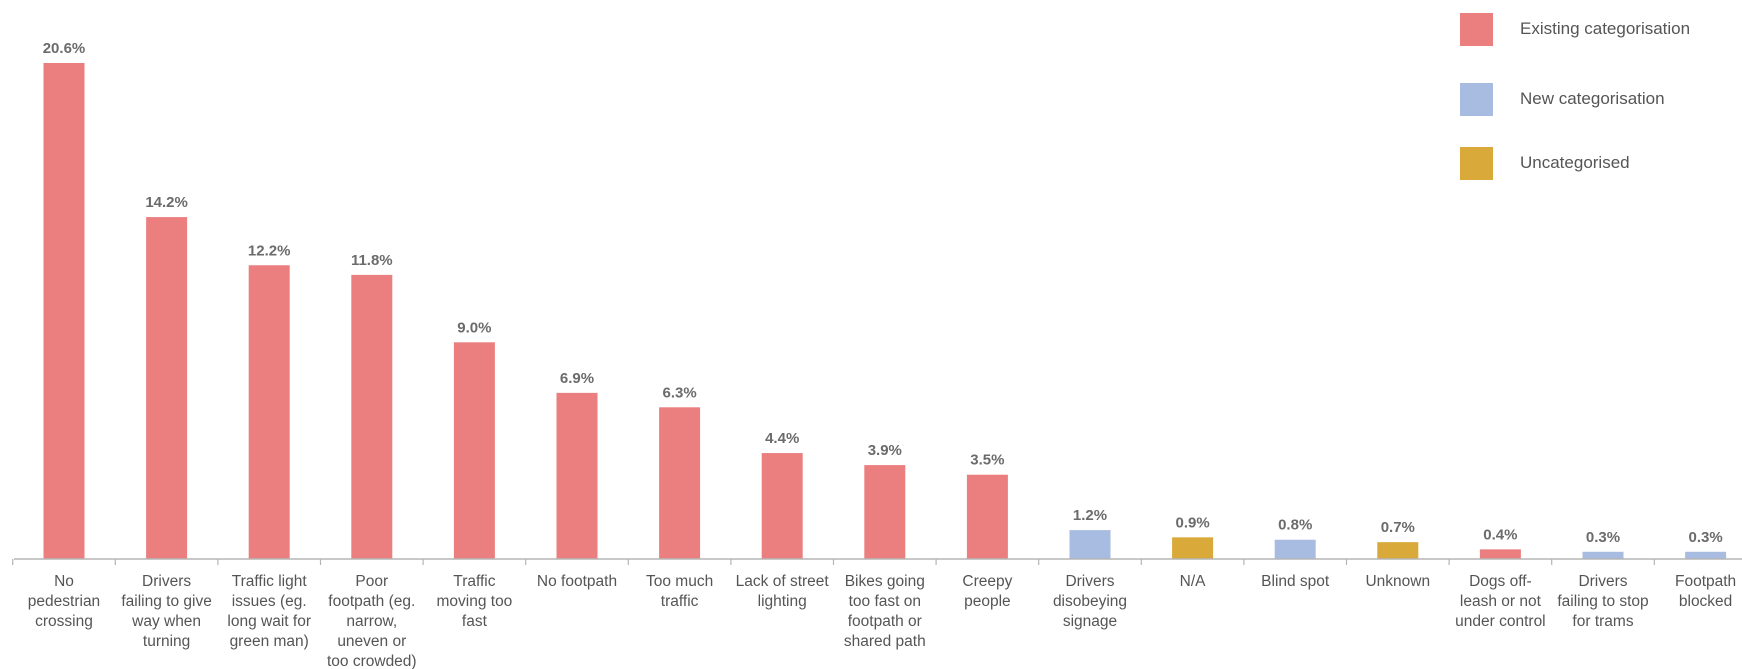  I want to click on data-label: 6.3%, so click(679, 392).